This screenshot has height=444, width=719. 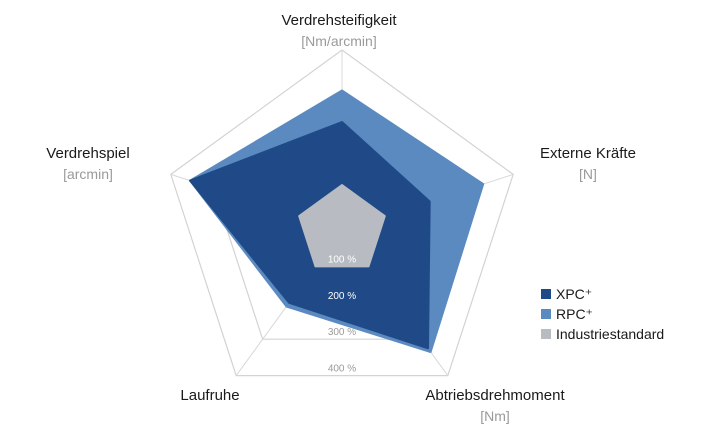 What do you see at coordinates (495, 405) in the screenshot?
I see `axis-label-group-abtriebsdrehmoment: Abtriebsdrehmoment [Nm]` at bounding box center [495, 405].